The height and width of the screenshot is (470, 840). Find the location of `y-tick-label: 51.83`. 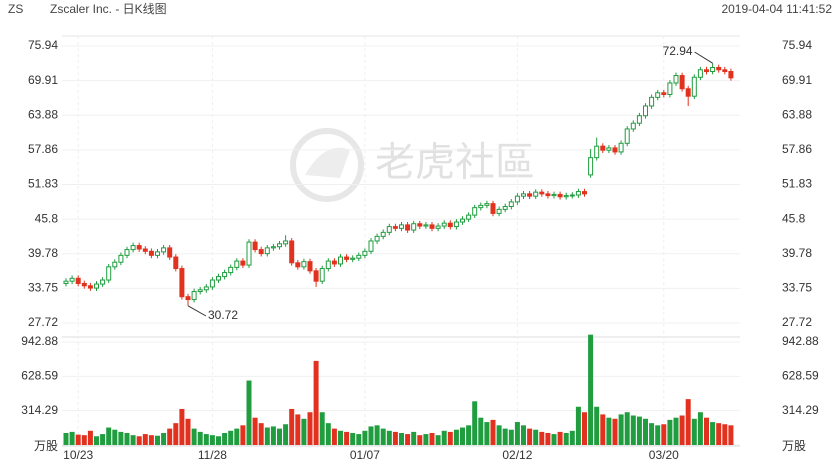

y-tick-label: 51.83 is located at coordinates (43, 184).